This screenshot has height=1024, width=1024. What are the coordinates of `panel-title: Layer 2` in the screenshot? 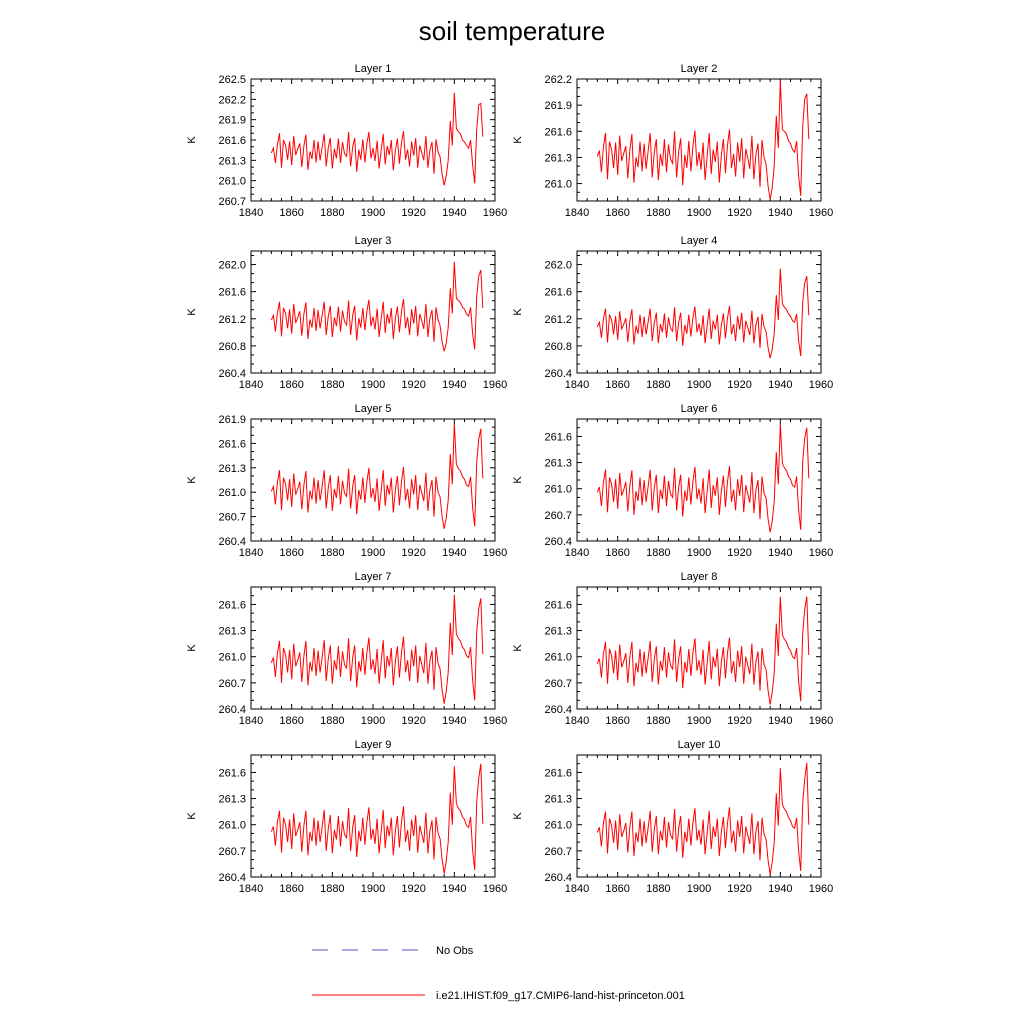 It's located at (699, 69).